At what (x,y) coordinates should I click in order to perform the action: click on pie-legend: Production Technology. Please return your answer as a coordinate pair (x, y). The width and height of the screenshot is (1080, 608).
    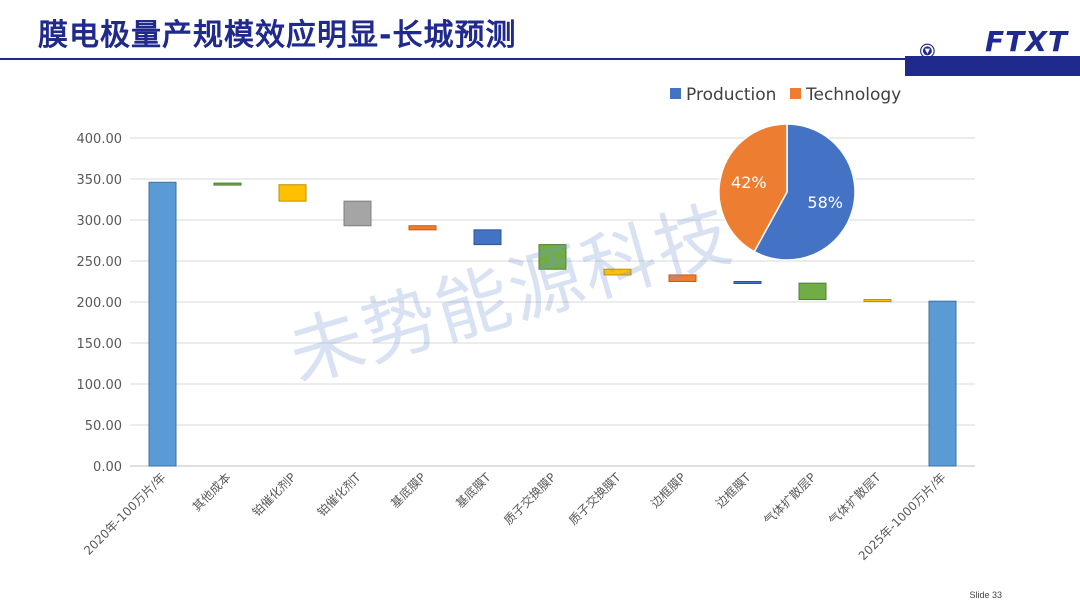
    Looking at the image, I should click on (785, 95).